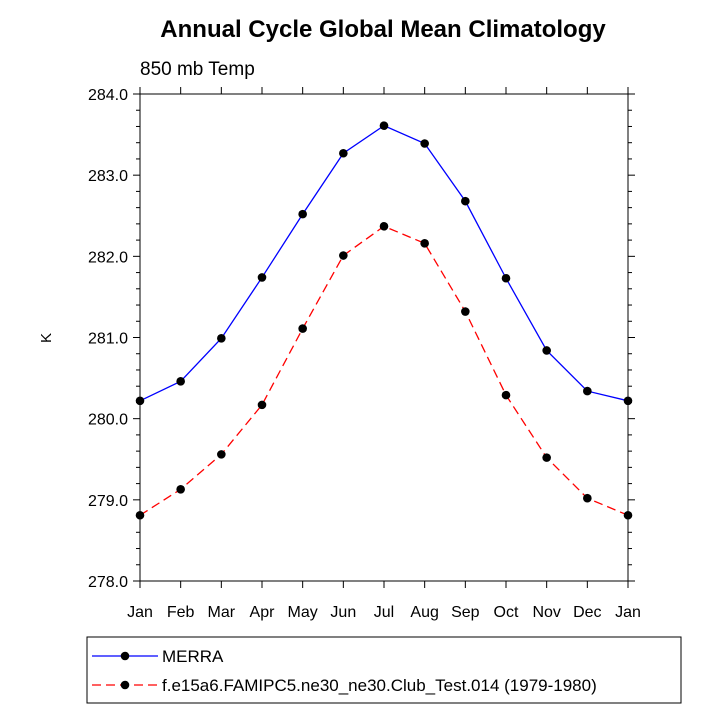 The width and height of the screenshot is (722, 722). I want to click on y-tick-label: 280.0, so click(108, 420).